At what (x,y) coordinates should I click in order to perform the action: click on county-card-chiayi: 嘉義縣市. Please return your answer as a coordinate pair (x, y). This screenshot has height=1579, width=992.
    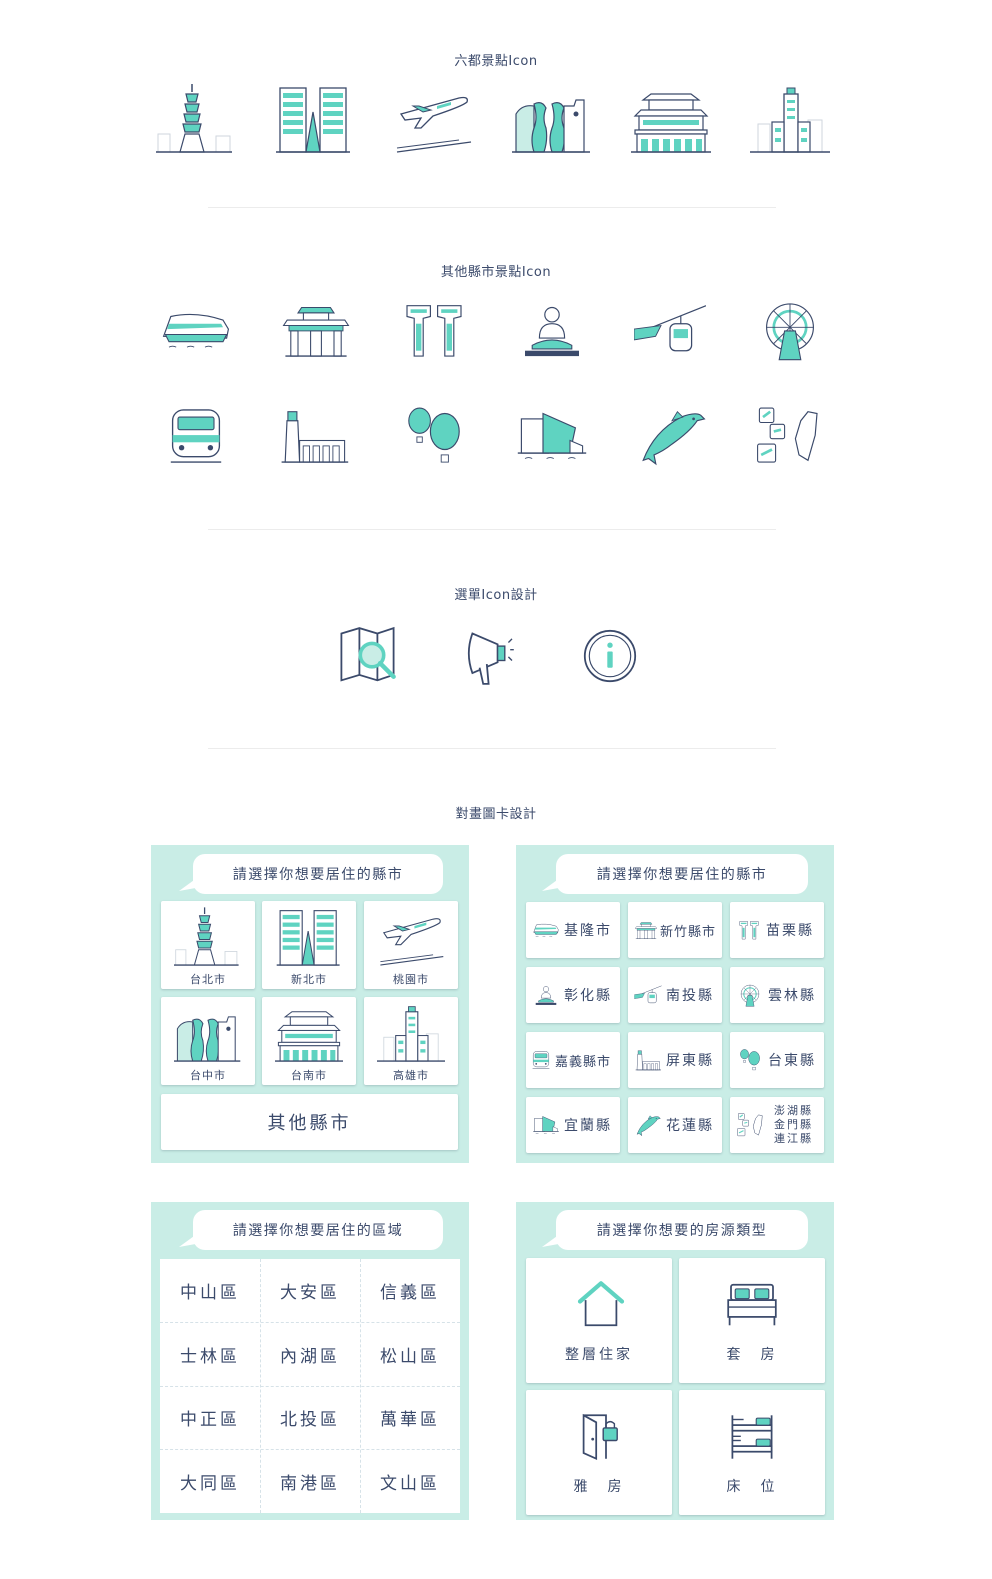
    Looking at the image, I should click on (573, 1060).